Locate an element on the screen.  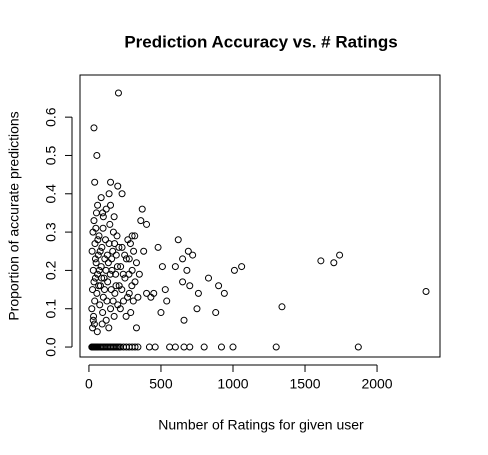
x-tick-label: 0 is located at coordinates (89, 384).